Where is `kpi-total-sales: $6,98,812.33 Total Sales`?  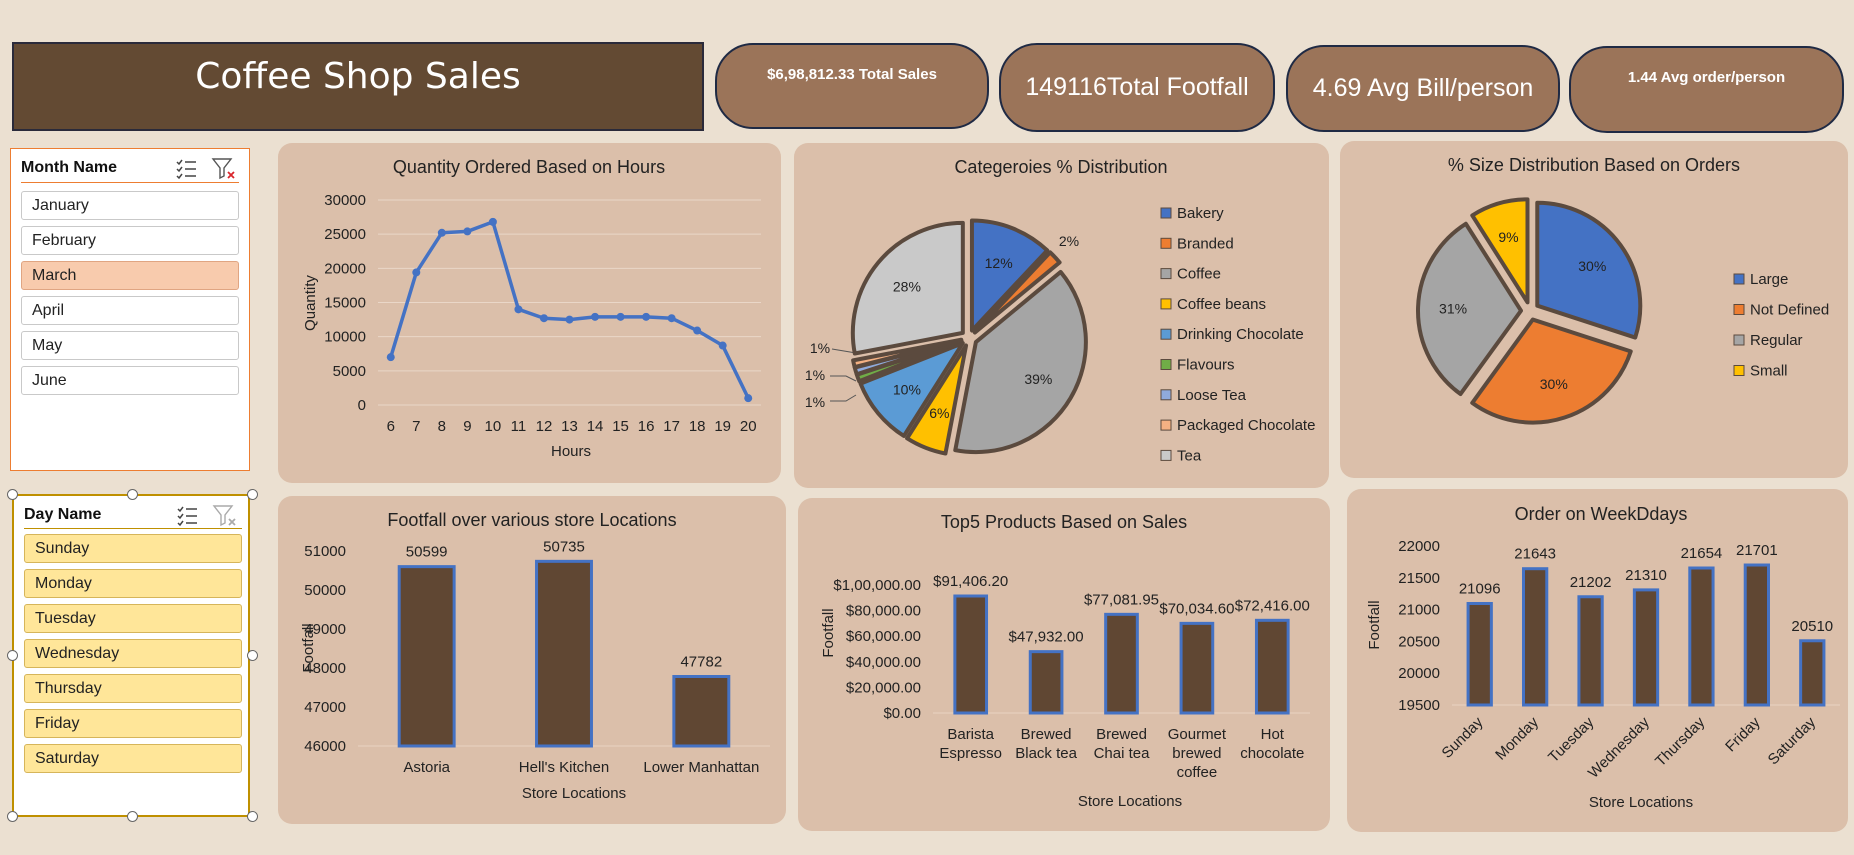
kpi-total-sales: $6,98,812.33 Total Sales is located at coordinates (852, 86).